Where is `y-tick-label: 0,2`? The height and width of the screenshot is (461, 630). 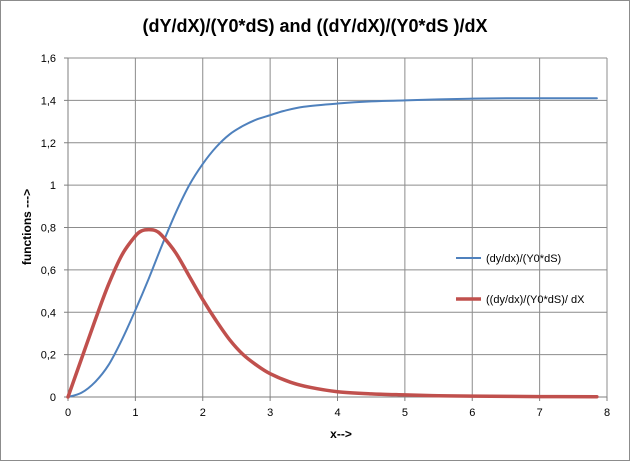 y-tick-label: 0,2 is located at coordinates (48, 356).